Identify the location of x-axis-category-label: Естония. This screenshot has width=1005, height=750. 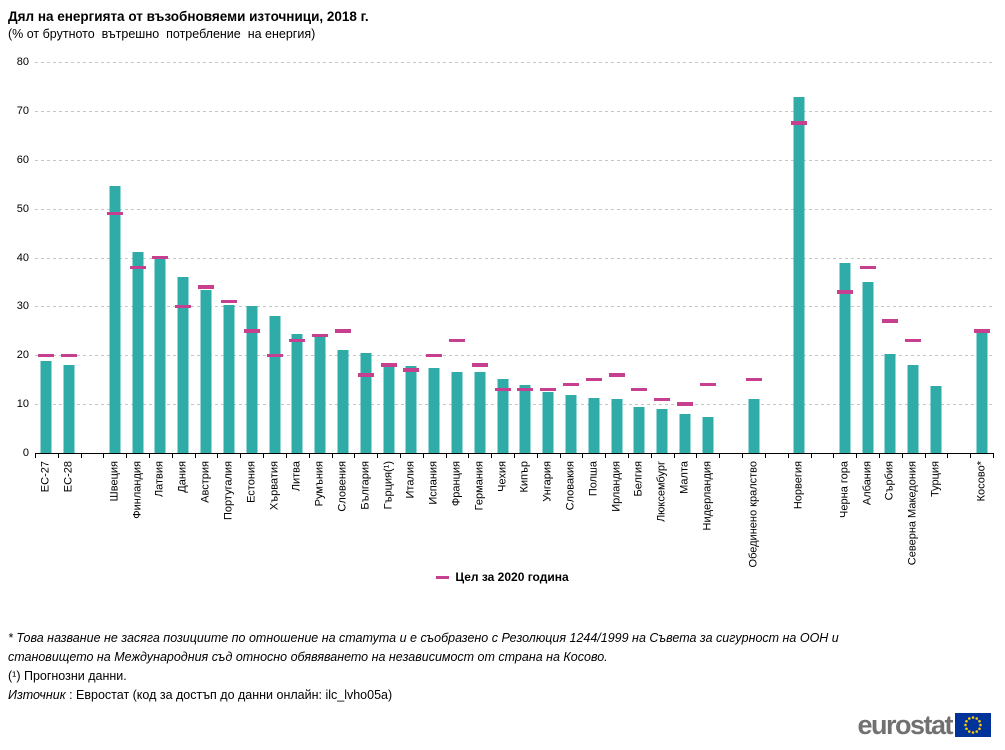
(251, 482).